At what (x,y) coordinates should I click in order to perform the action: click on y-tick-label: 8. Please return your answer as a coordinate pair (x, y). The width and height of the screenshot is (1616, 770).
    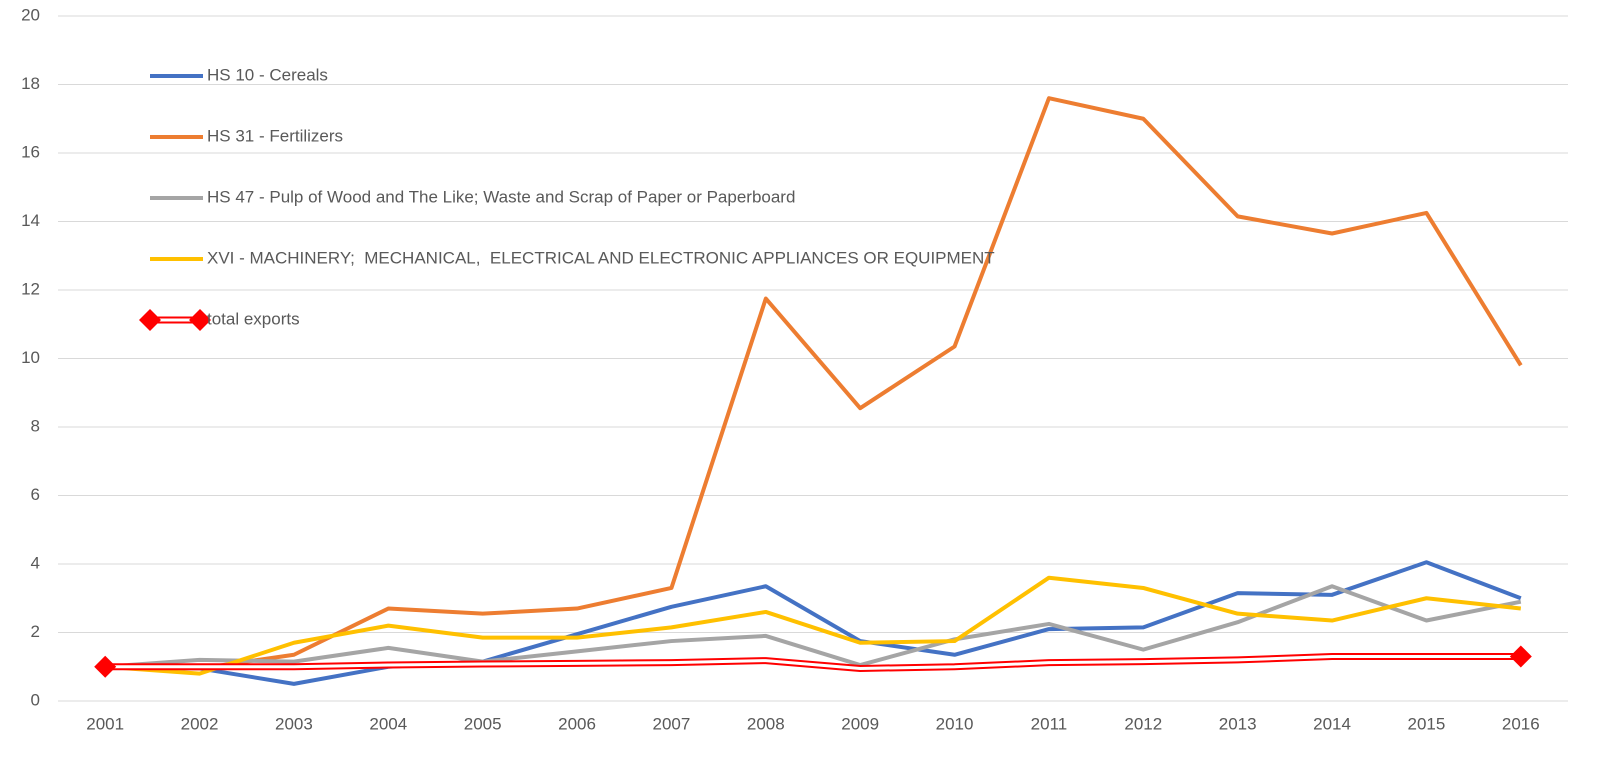
    Looking at the image, I should click on (35, 425).